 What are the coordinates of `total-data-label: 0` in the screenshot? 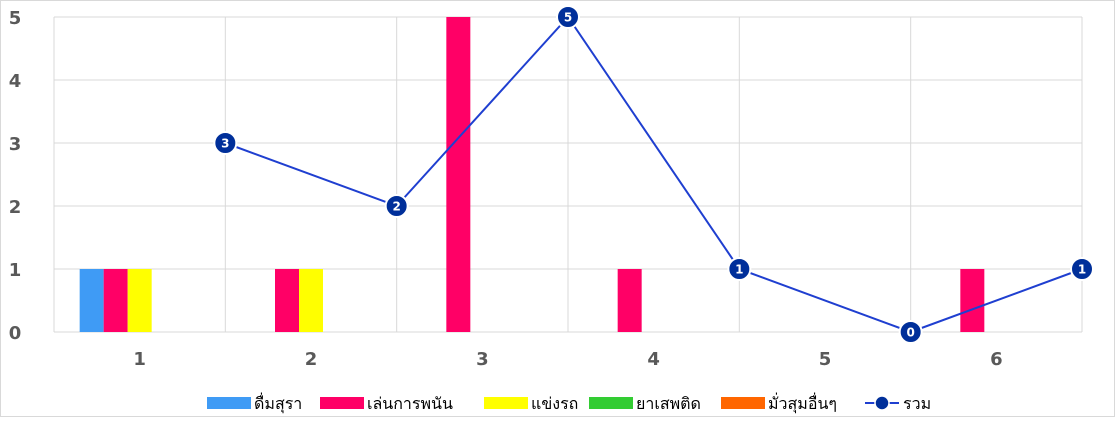 It's located at (910, 333).